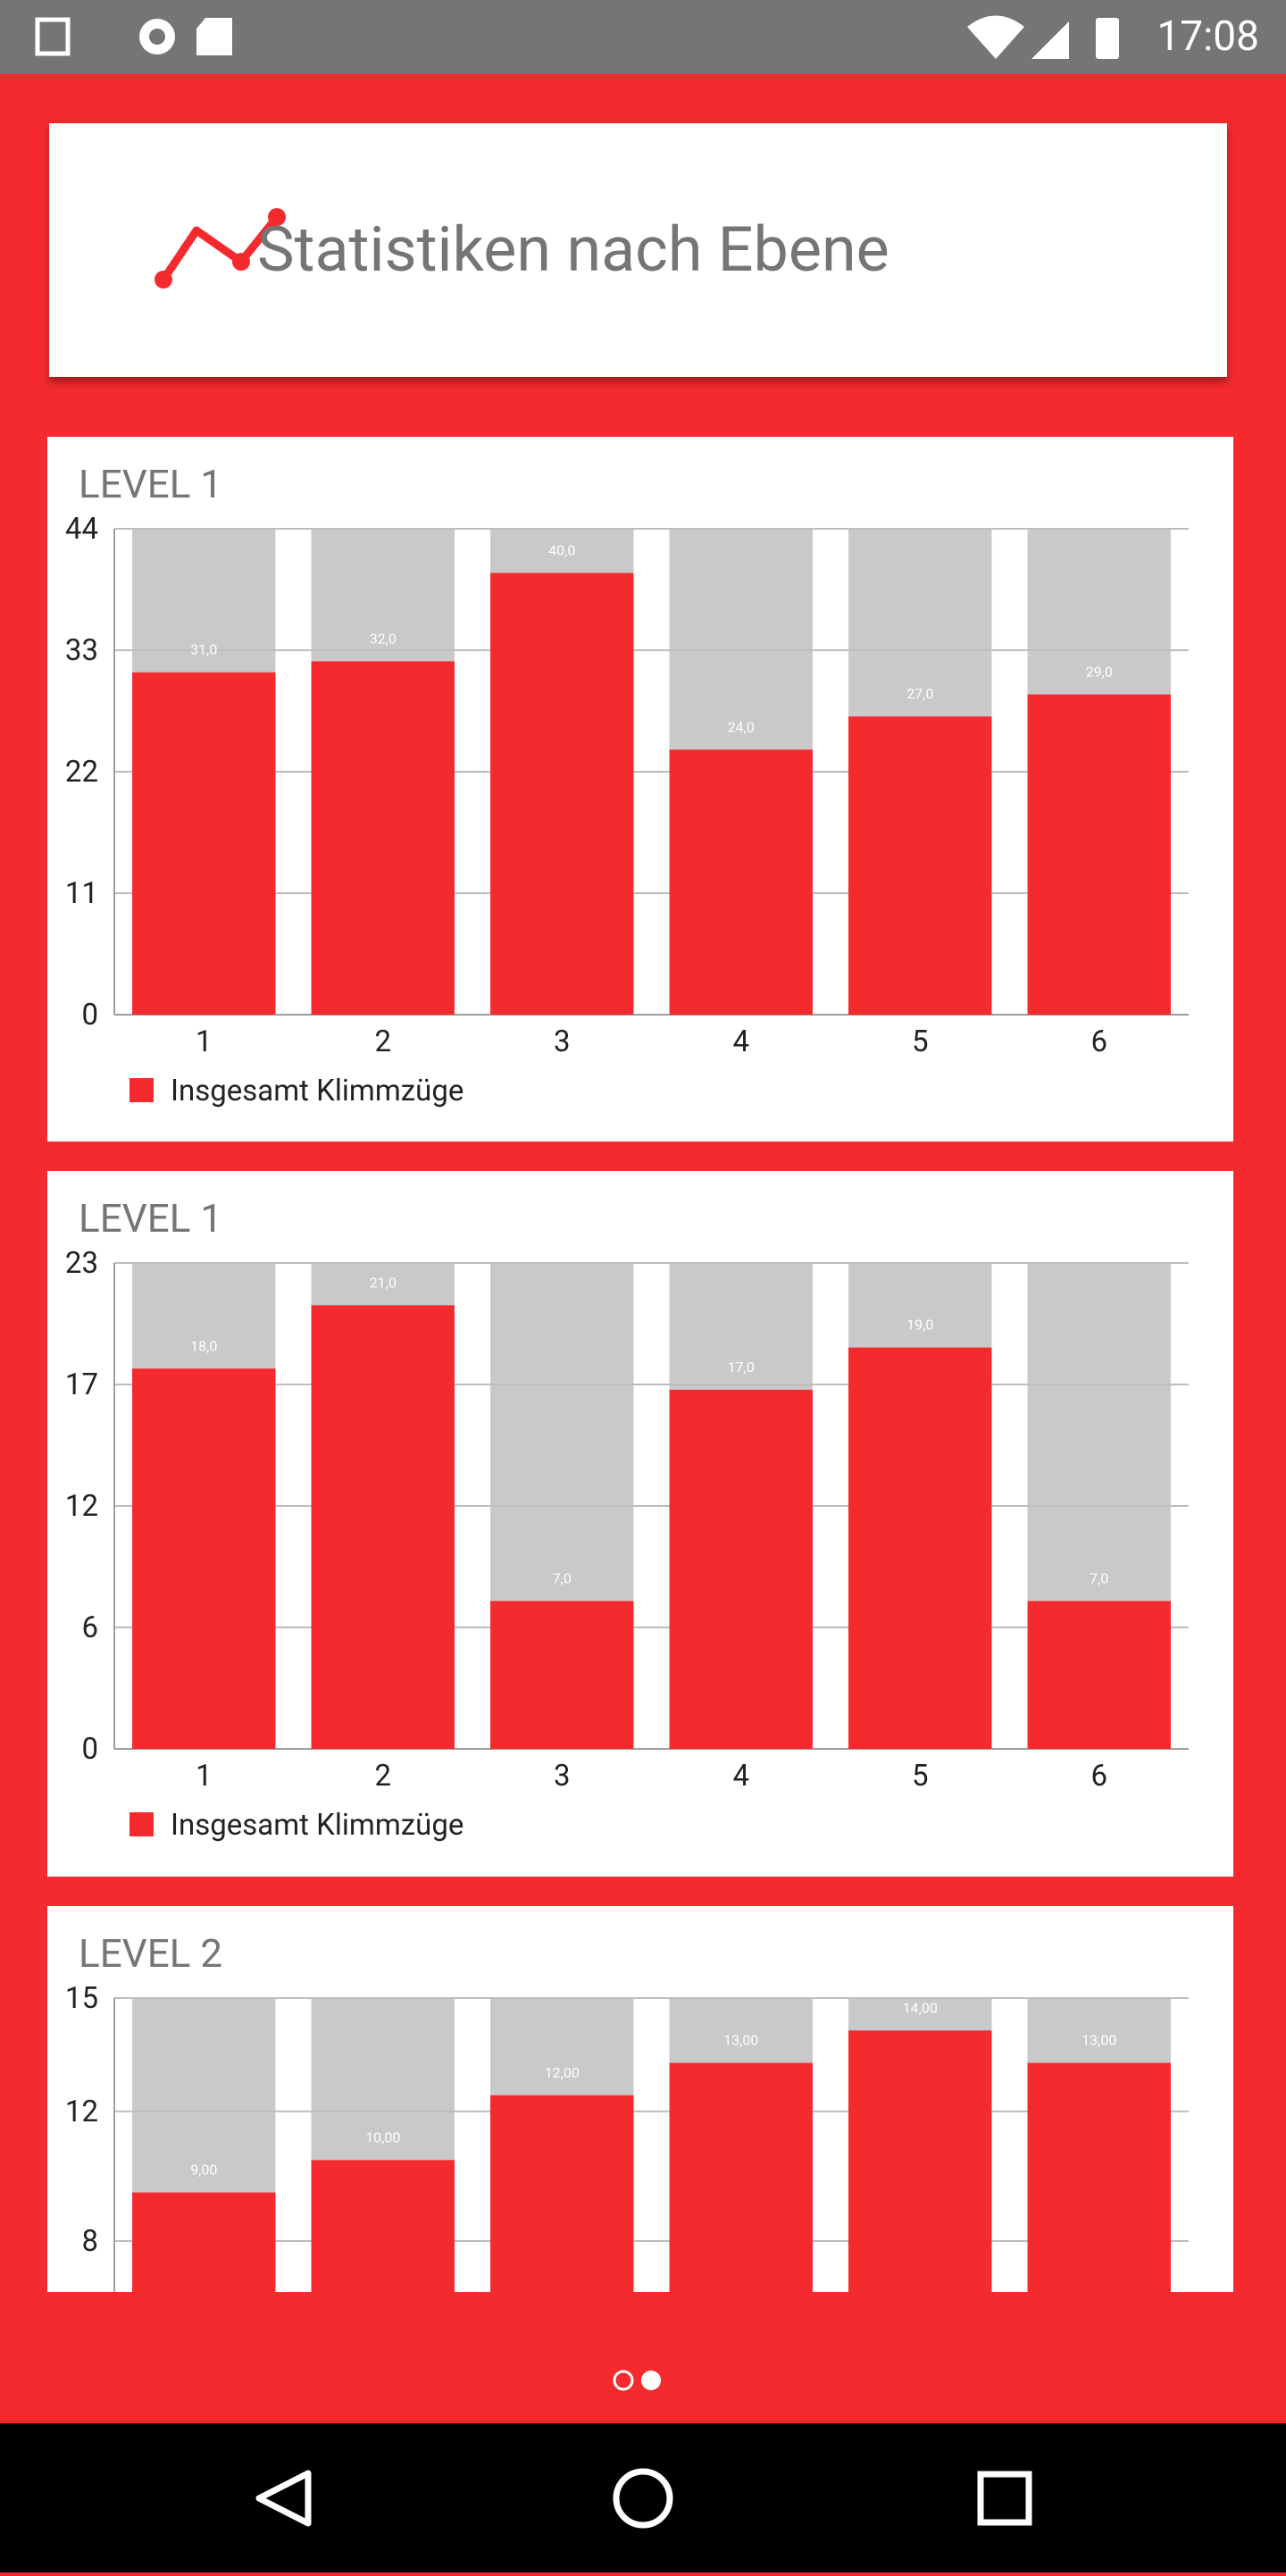 This screenshot has height=2576, width=1286. What do you see at coordinates (89, 1628) in the screenshot?
I see `y-tick-label: 6` at bounding box center [89, 1628].